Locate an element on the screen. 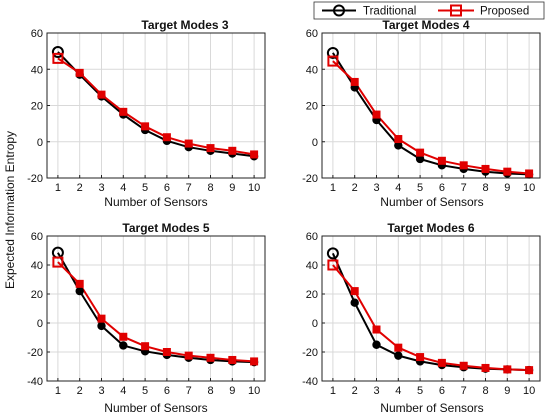  y-tick-label: 20 is located at coordinates (37, 295).